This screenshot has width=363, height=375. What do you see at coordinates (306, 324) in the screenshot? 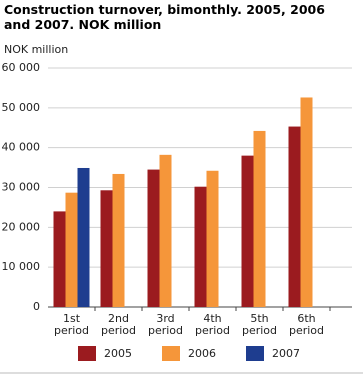
I see `x-tick-label: 6th period` at bounding box center [306, 324].